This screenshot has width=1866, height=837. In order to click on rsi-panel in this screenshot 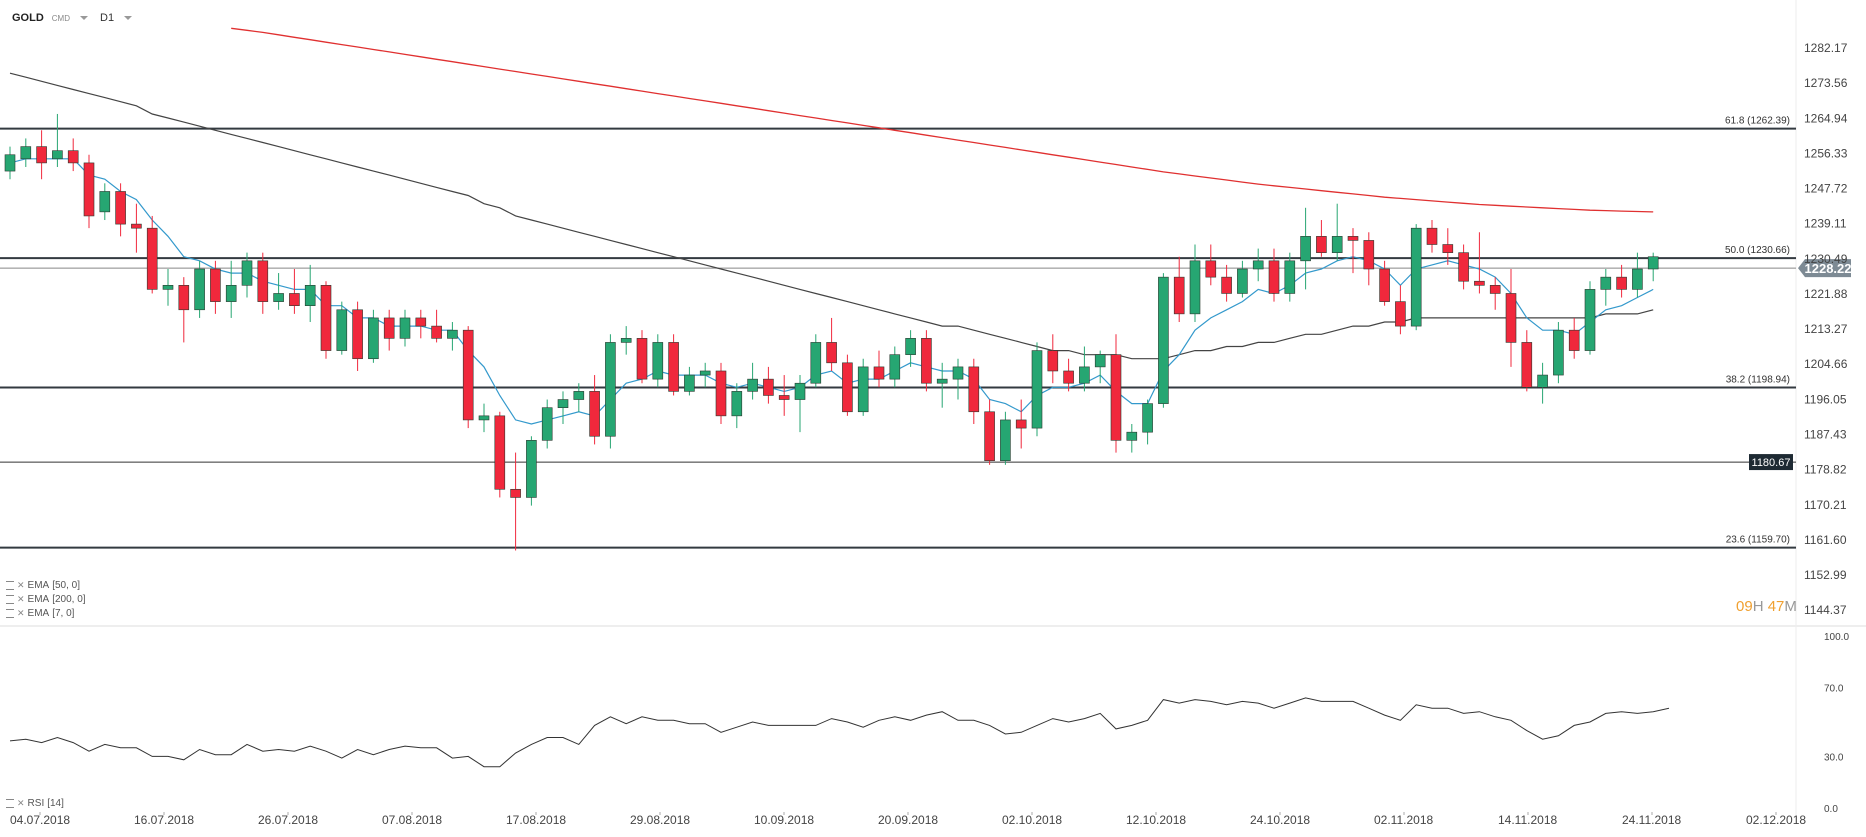, I will do `click(839, 732)`.